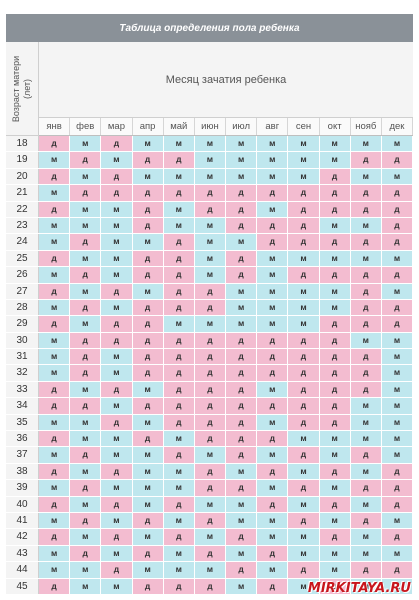 The height and width of the screenshot is (600, 419). What do you see at coordinates (86, 126) in the screenshot?
I see `month-header-1: фев` at bounding box center [86, 126].